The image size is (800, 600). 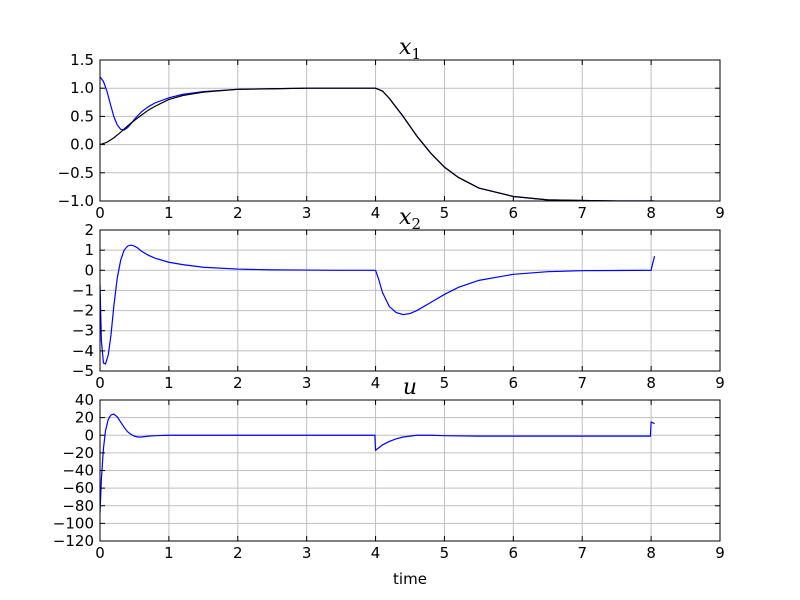 I want to click on subplot-title: x1, so click(x=410, y=49).